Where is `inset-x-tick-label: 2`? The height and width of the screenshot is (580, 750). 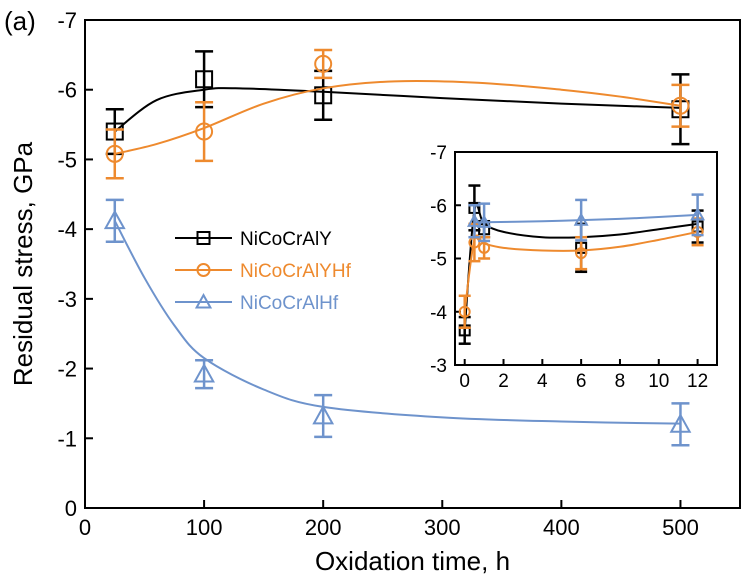
inset-x-tick-label: 2 is located at coordinates (503, 381).